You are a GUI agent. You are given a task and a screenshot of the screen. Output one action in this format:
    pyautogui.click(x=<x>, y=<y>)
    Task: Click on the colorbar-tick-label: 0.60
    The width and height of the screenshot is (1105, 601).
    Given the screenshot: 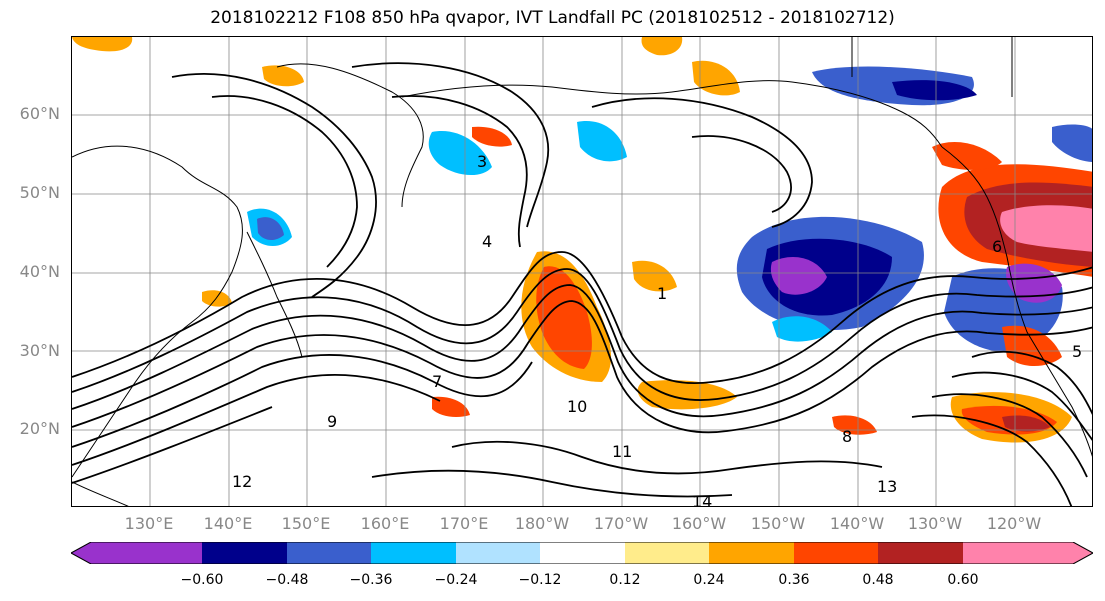 What is the action you would take?
    pyautogui.click(x=963, y=580)
    